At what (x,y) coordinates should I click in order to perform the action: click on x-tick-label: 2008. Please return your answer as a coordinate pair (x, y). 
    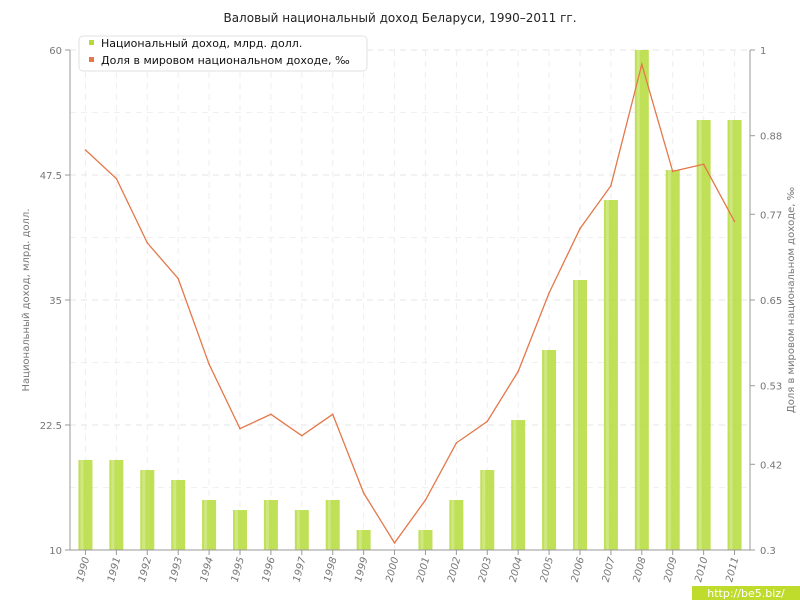
    Looking at the image, I should click on (640, 569).